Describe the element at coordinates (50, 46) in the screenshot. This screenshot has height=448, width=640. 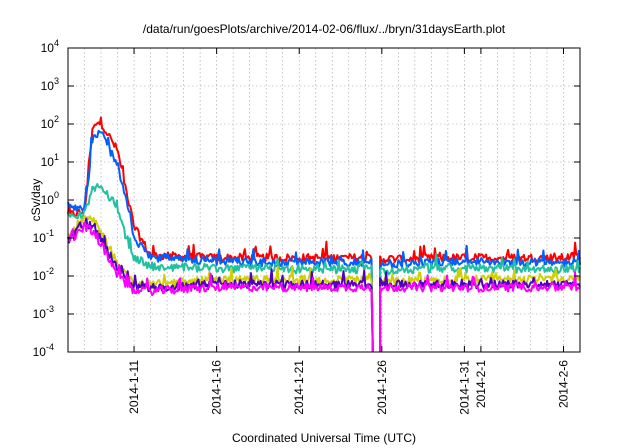
I see `y-tick-label: 10⁴` at that location.